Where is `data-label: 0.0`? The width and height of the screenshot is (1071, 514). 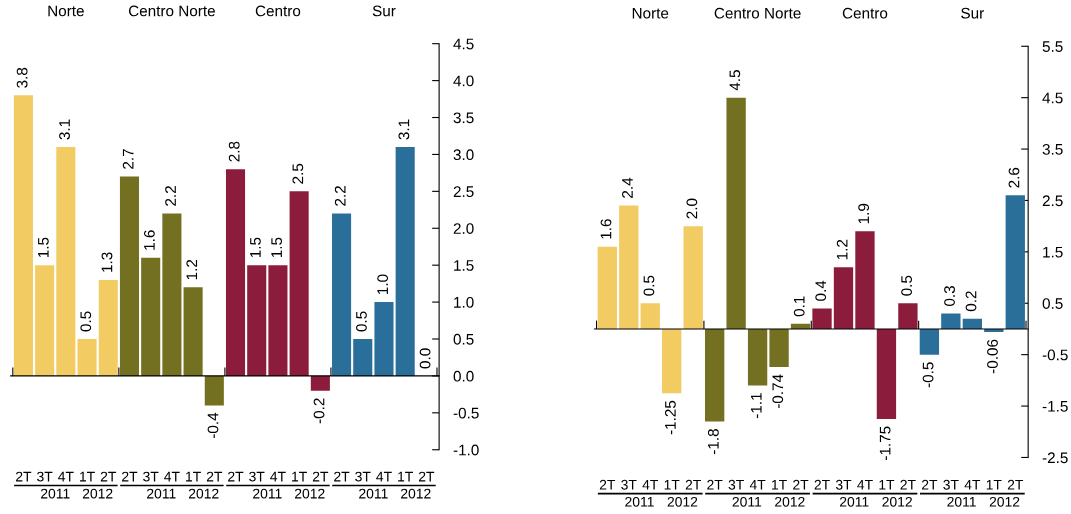 data-label: 0.0 is located at coordinates (425, 358).